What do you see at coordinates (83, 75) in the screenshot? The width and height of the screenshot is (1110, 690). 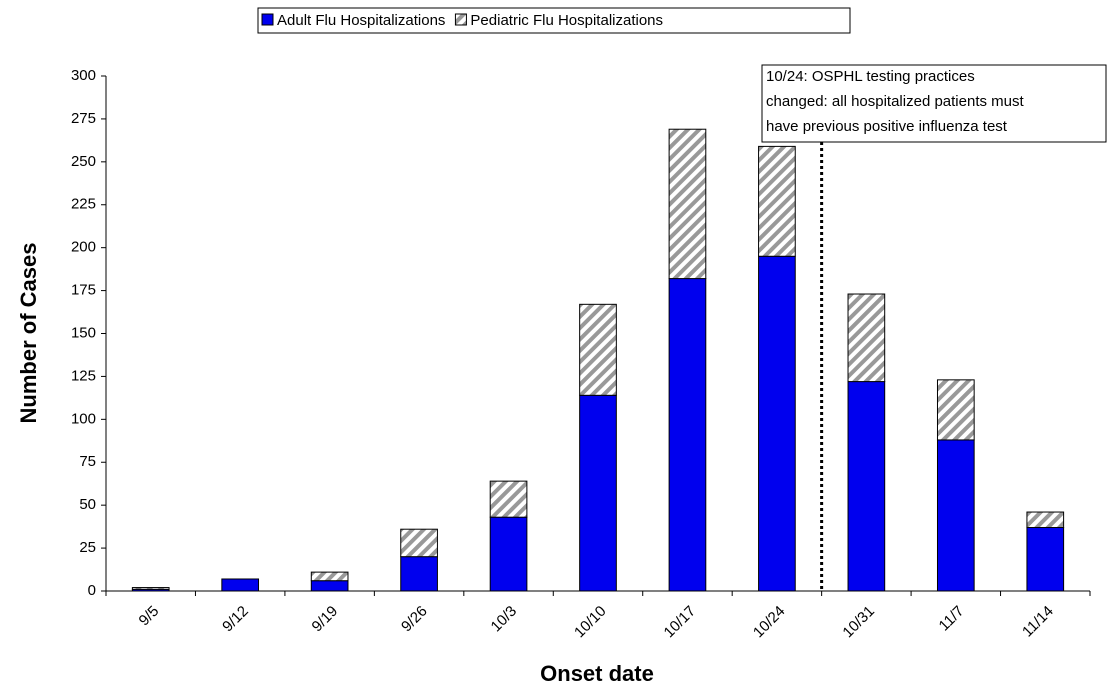 I see `y-tick-label: 300` at bounding box center [83, 75].